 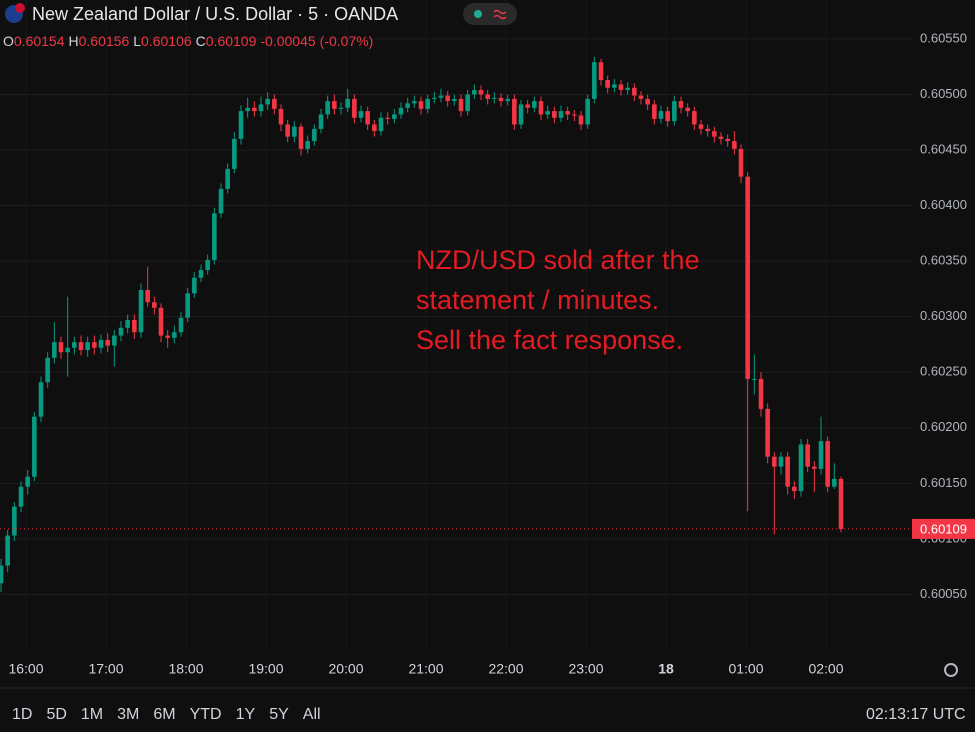 I want to click on settings-icon, so click(x=951, y=670).